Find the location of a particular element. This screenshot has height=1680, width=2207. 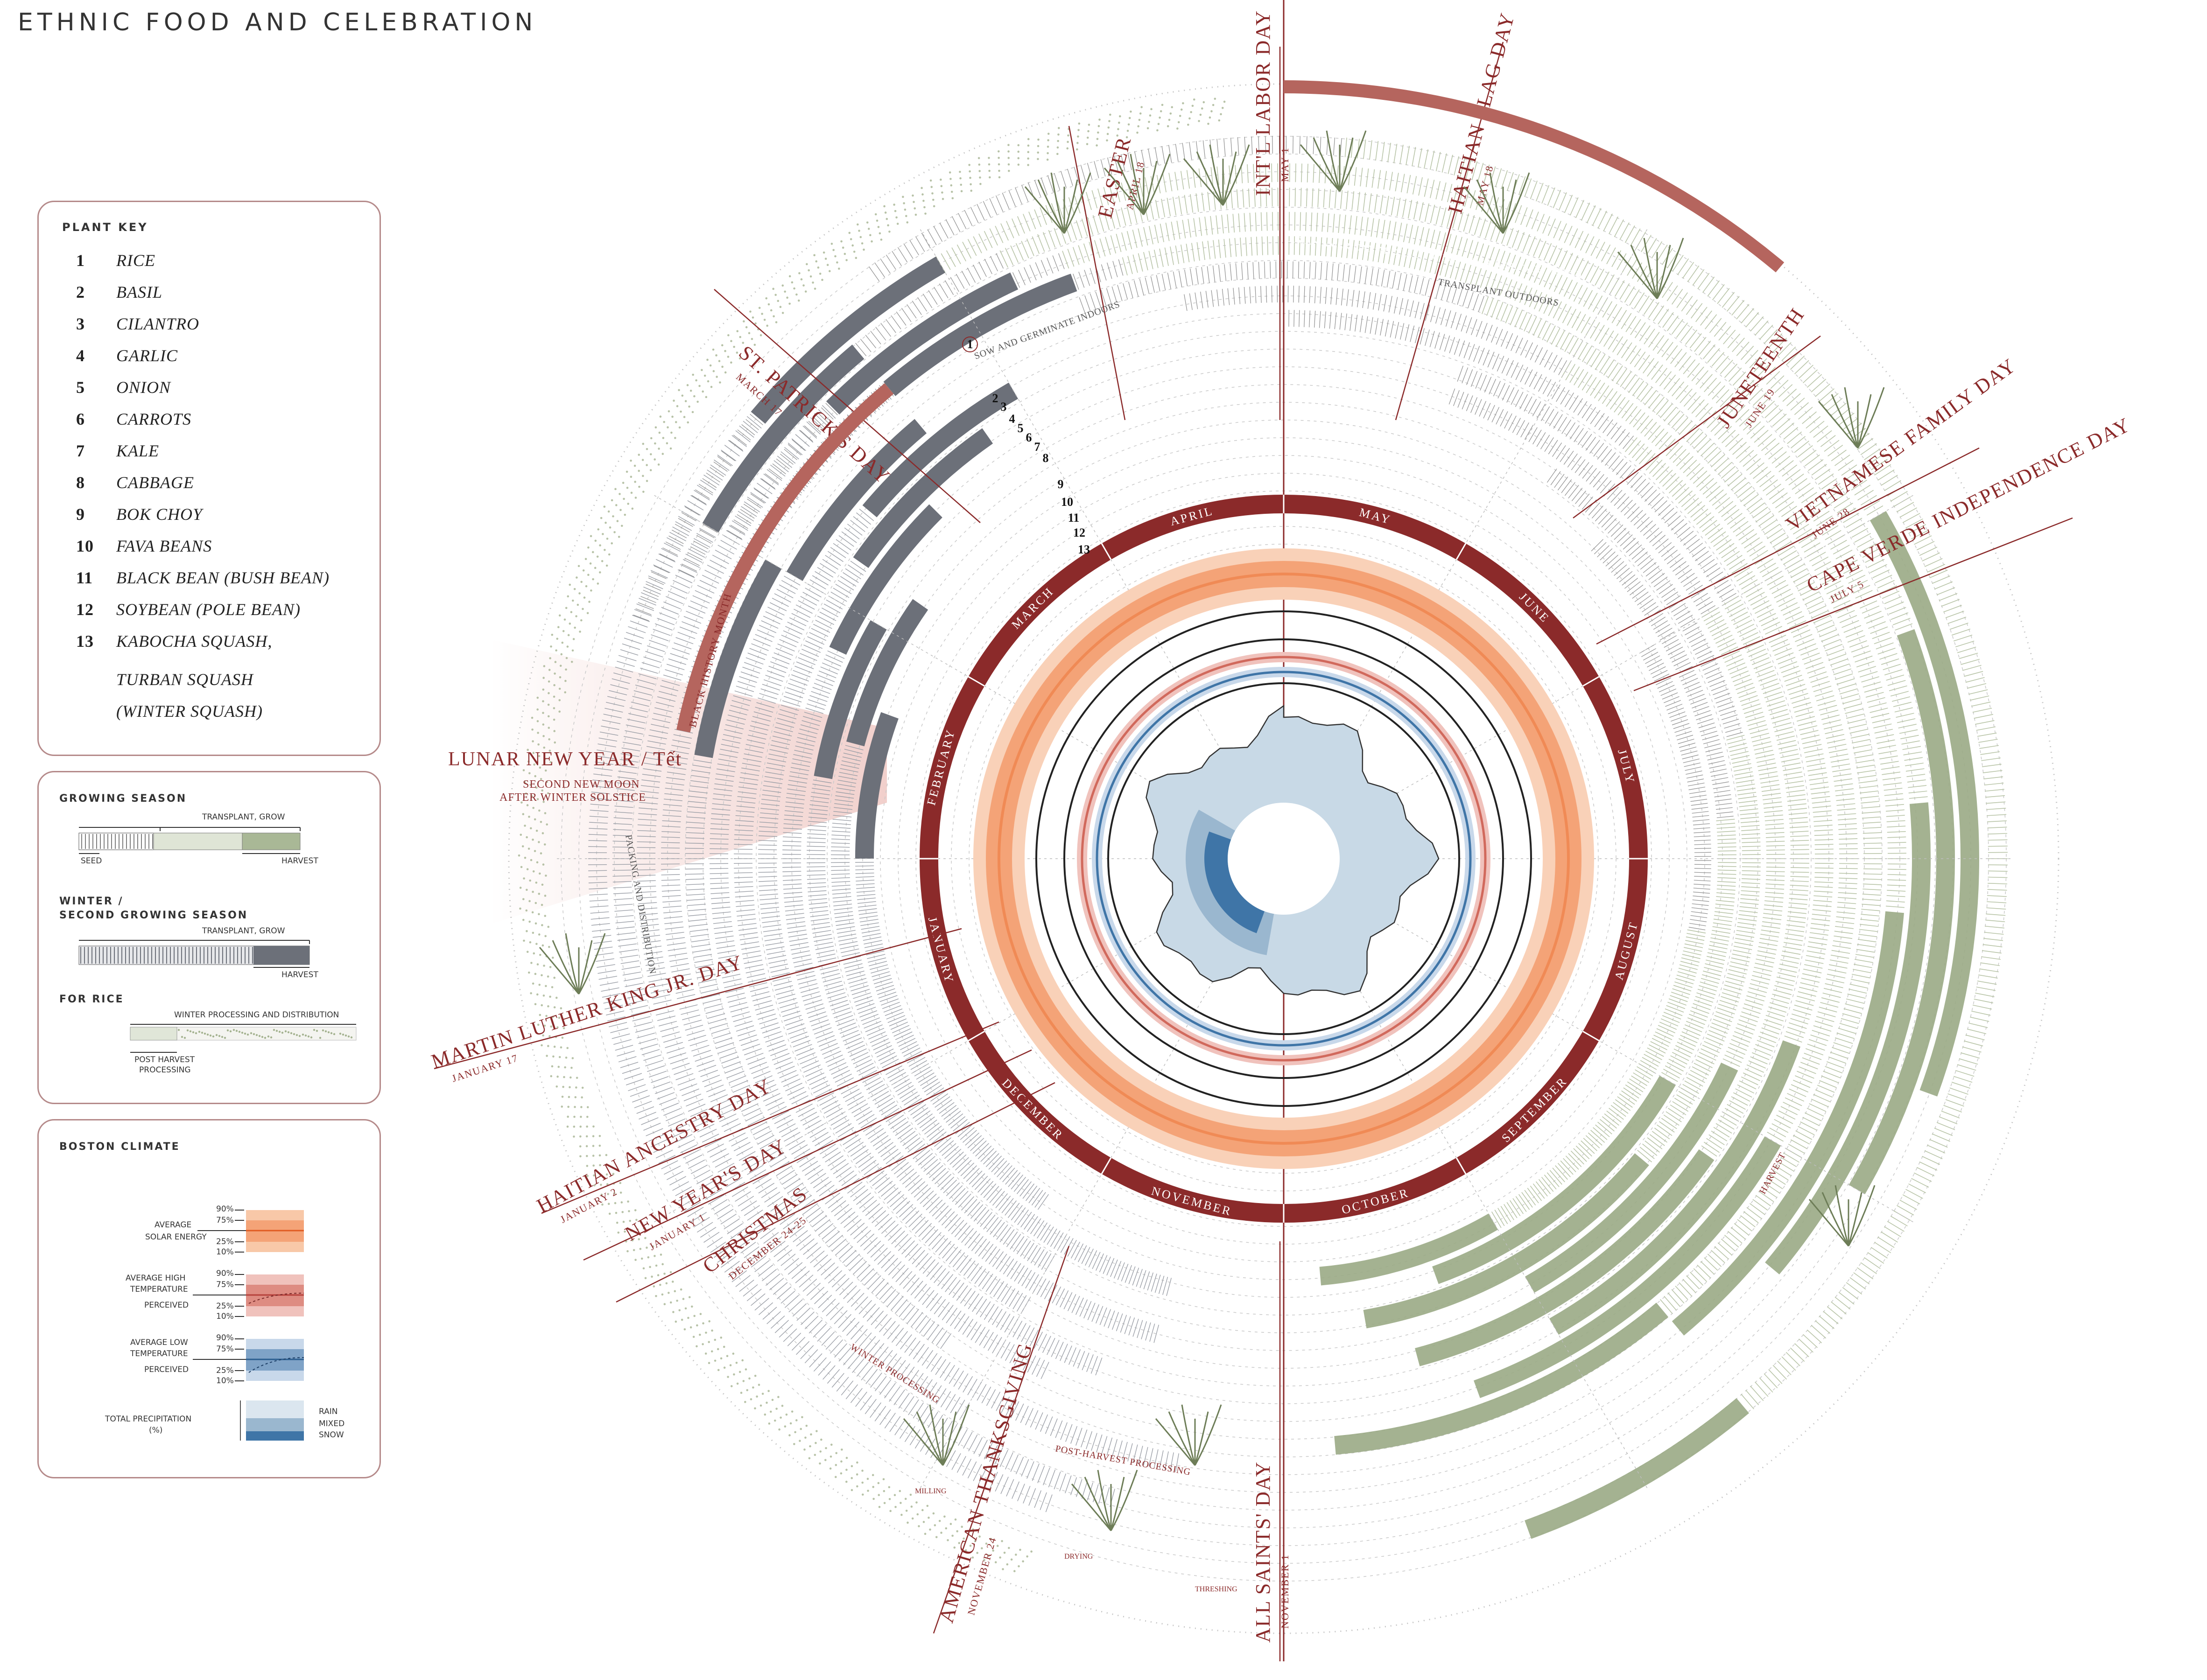

plant-number: 5 is located at coordinates (80, 387).